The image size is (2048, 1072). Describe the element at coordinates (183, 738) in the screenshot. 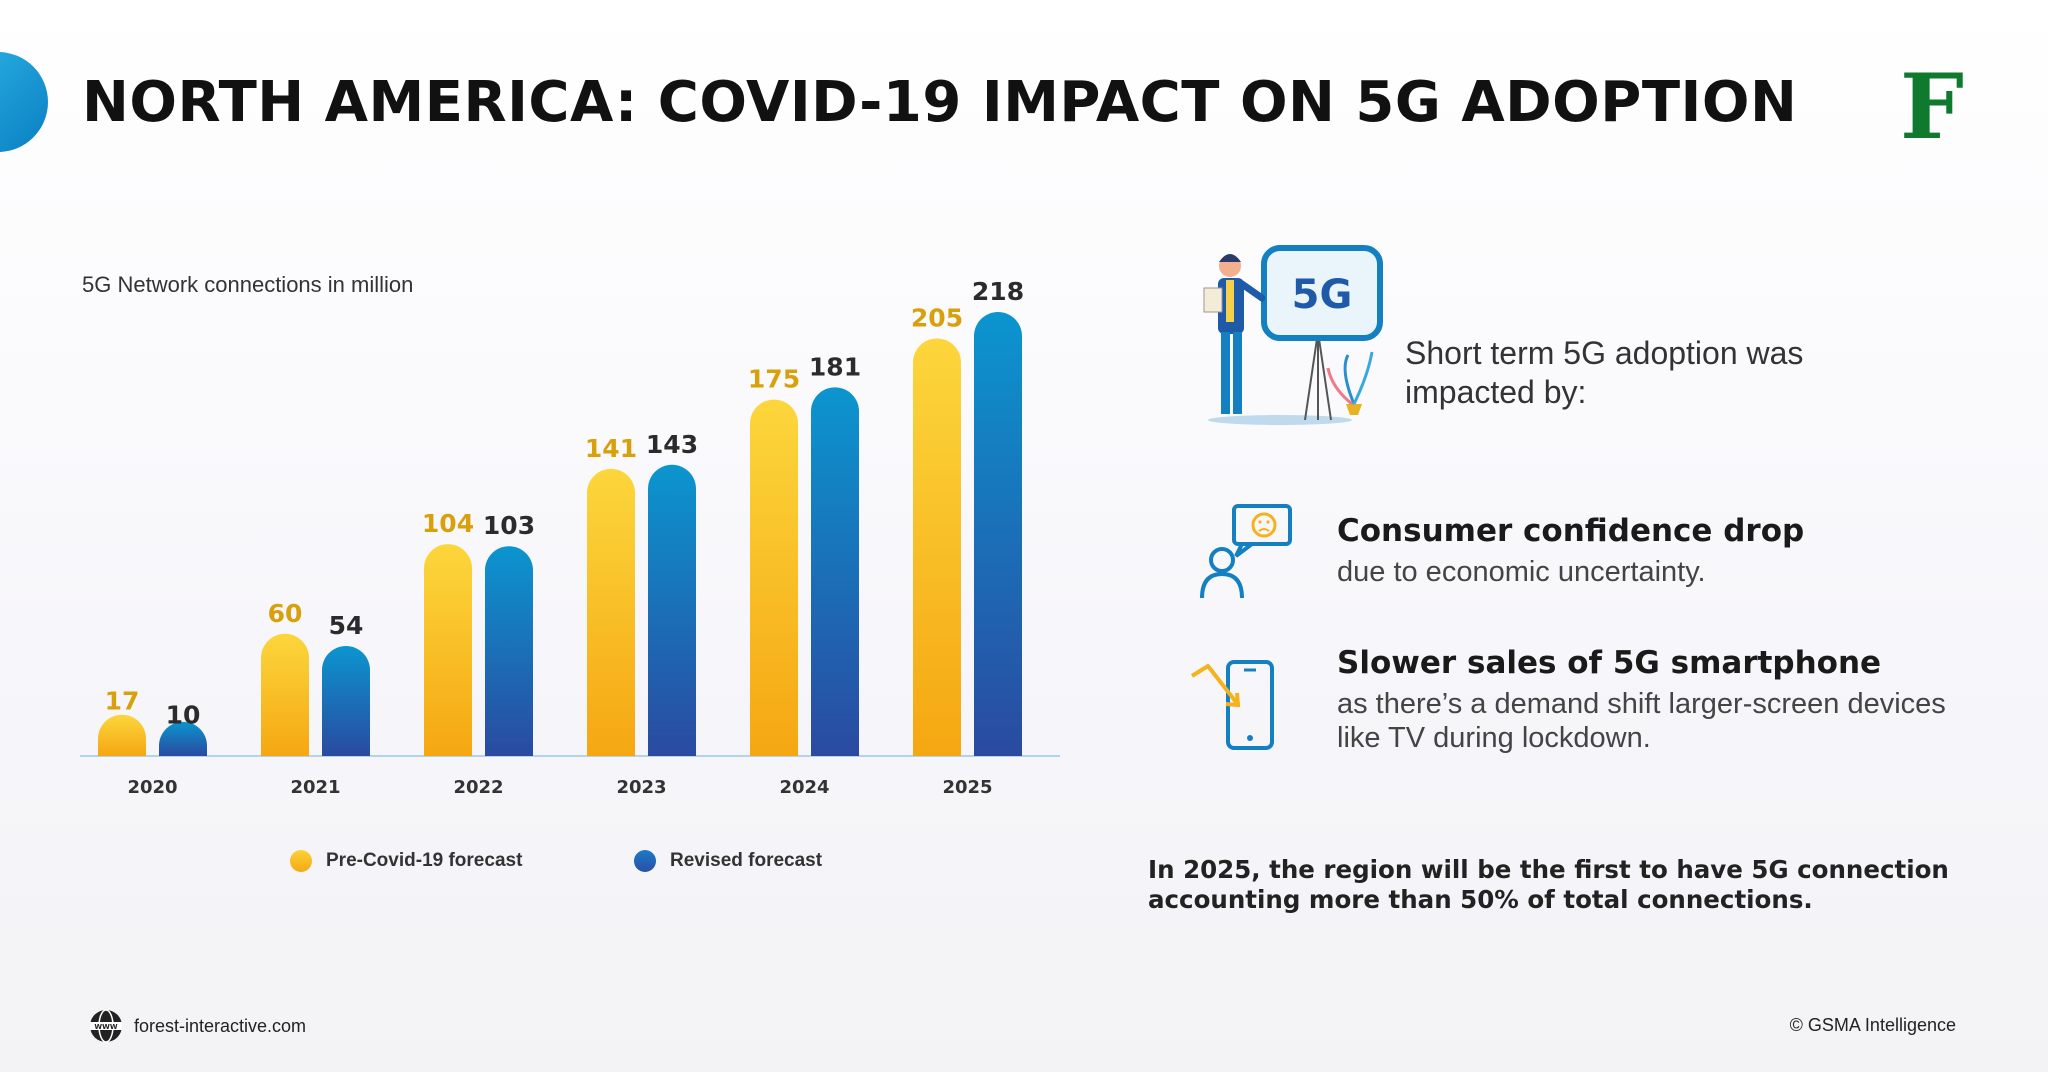

I see `bar-revised-2020` at that location.